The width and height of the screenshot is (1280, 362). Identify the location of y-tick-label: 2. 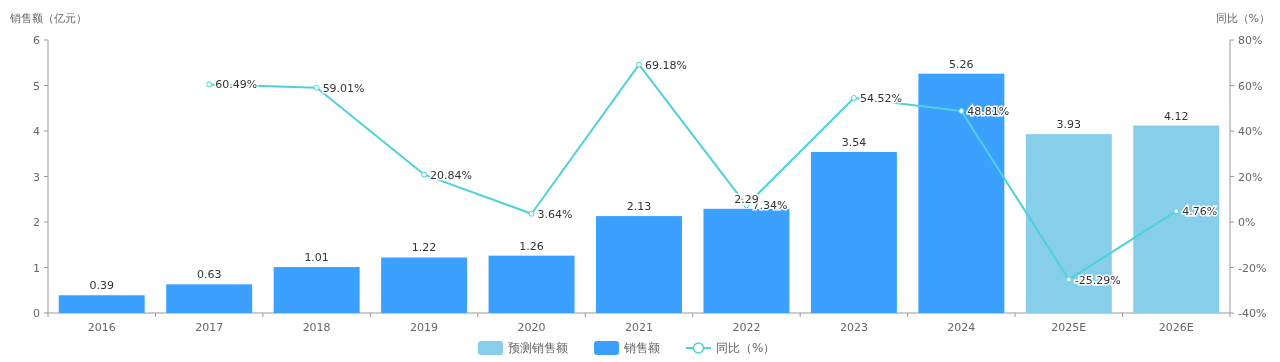
(36, 222).